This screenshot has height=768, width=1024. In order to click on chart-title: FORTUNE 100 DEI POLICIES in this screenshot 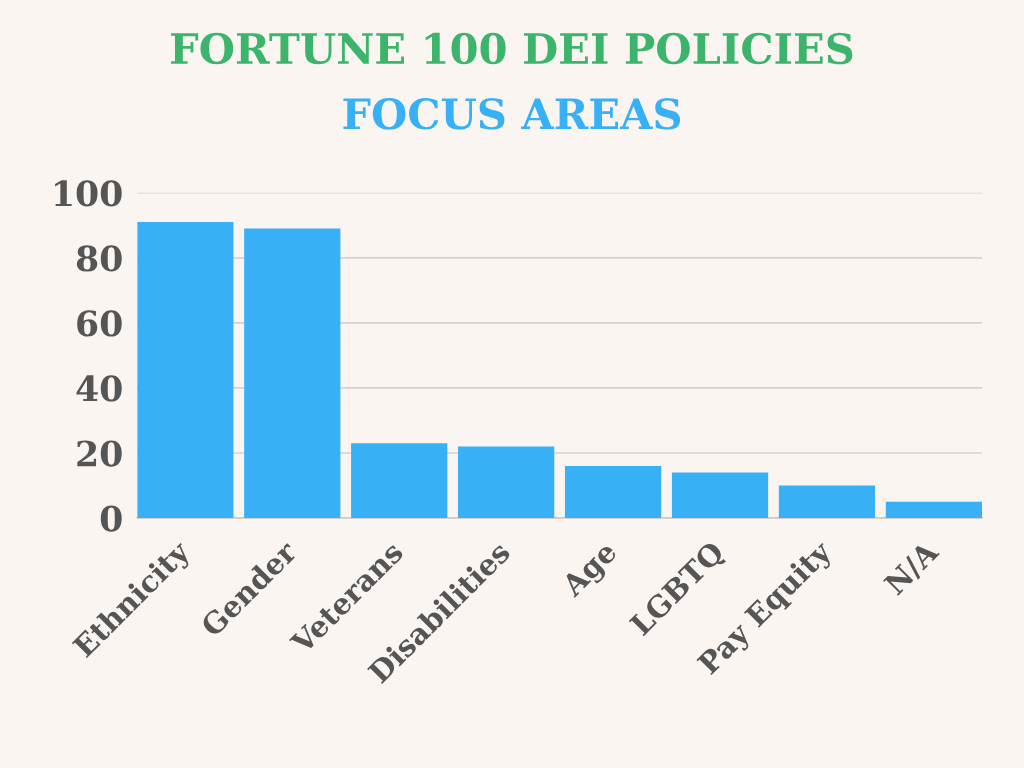, I will do `click(512, 48)`.